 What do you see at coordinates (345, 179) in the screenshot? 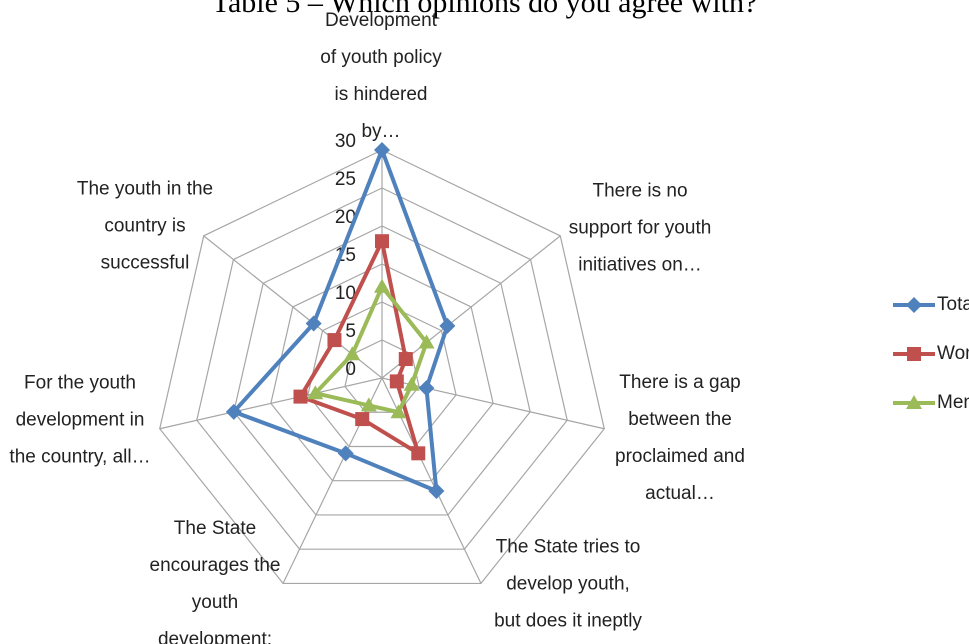
I see `tick-label: 25` at bounding box center [345, 179].